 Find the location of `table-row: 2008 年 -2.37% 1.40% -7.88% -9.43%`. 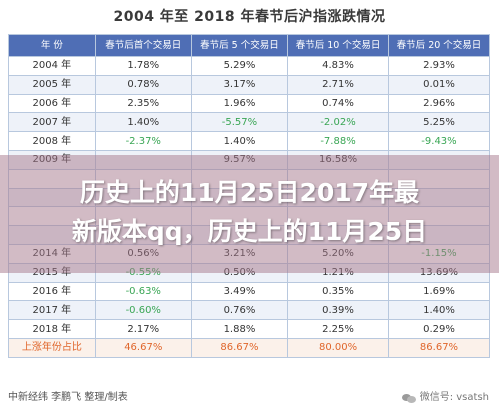

table-row: 2008 年 -2.37% 1.40% -7.88% -9.43% is located at coordinates (249, 141).